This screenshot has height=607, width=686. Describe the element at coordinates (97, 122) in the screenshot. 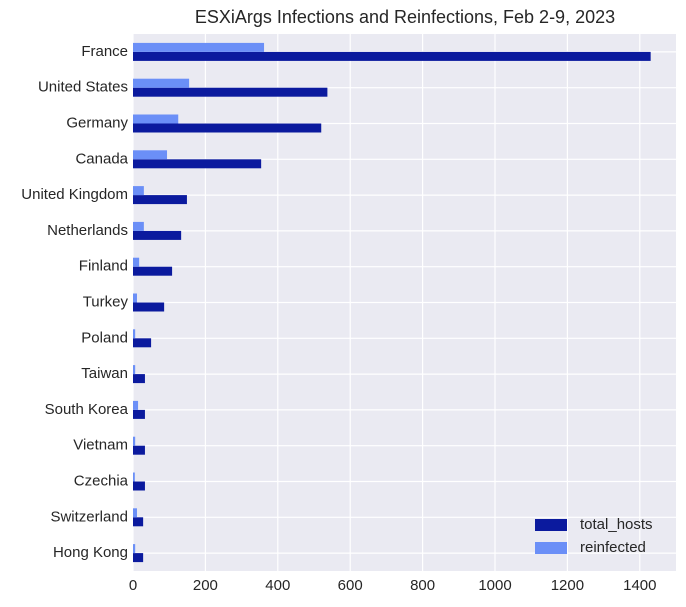

I see `y-tick-label: Germany` at that location.